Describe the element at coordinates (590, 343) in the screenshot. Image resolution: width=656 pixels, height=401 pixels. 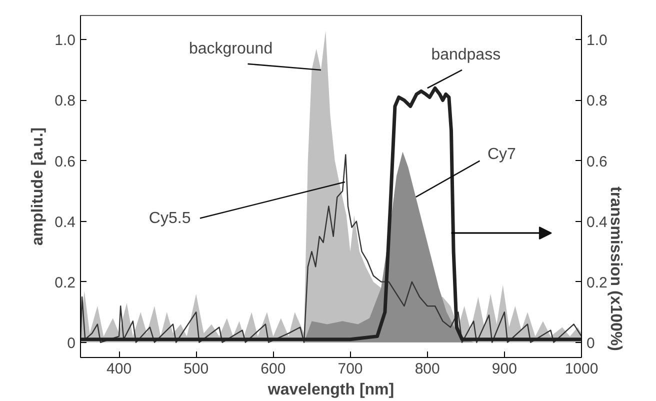
I see `y2-tick-label: 0` at that location.